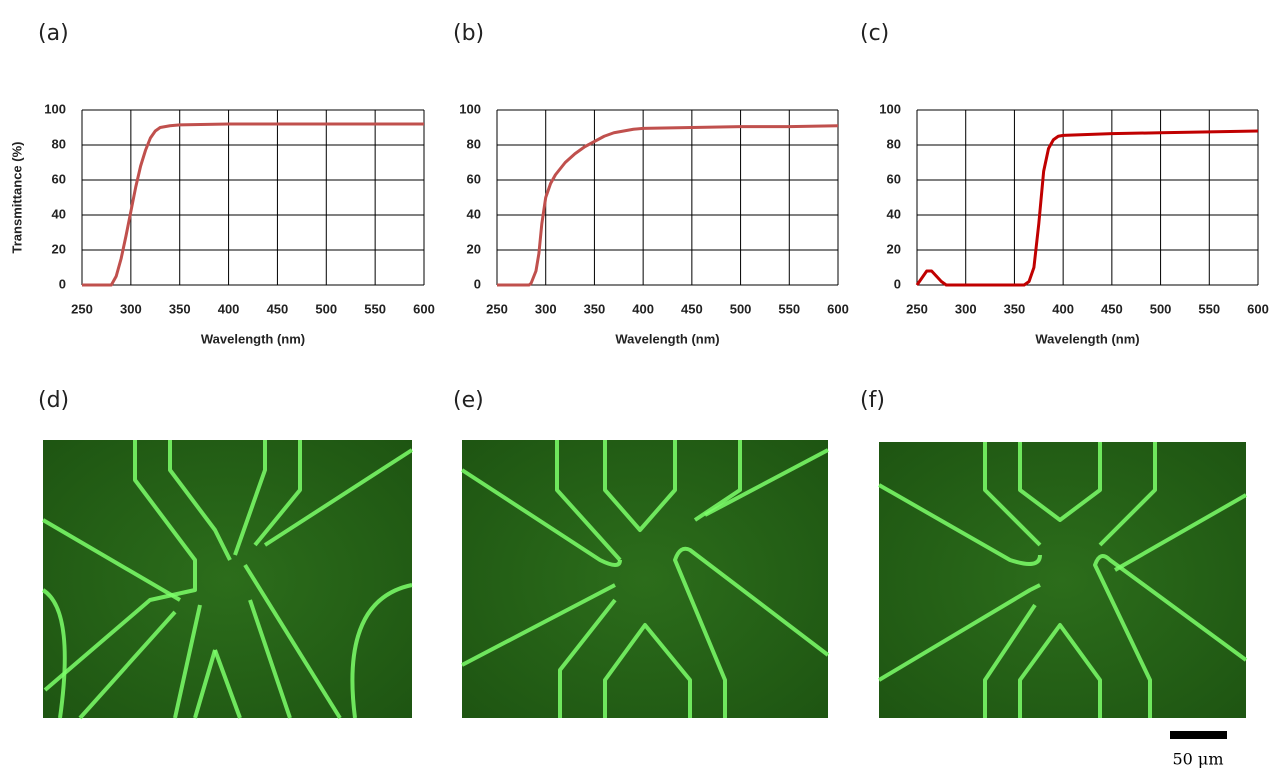 The image size is (1273, 776). What do you see at coordinates (872, 400) in the screenshot?
I see `panel-label: (f)` at bounding box center [872, 400].